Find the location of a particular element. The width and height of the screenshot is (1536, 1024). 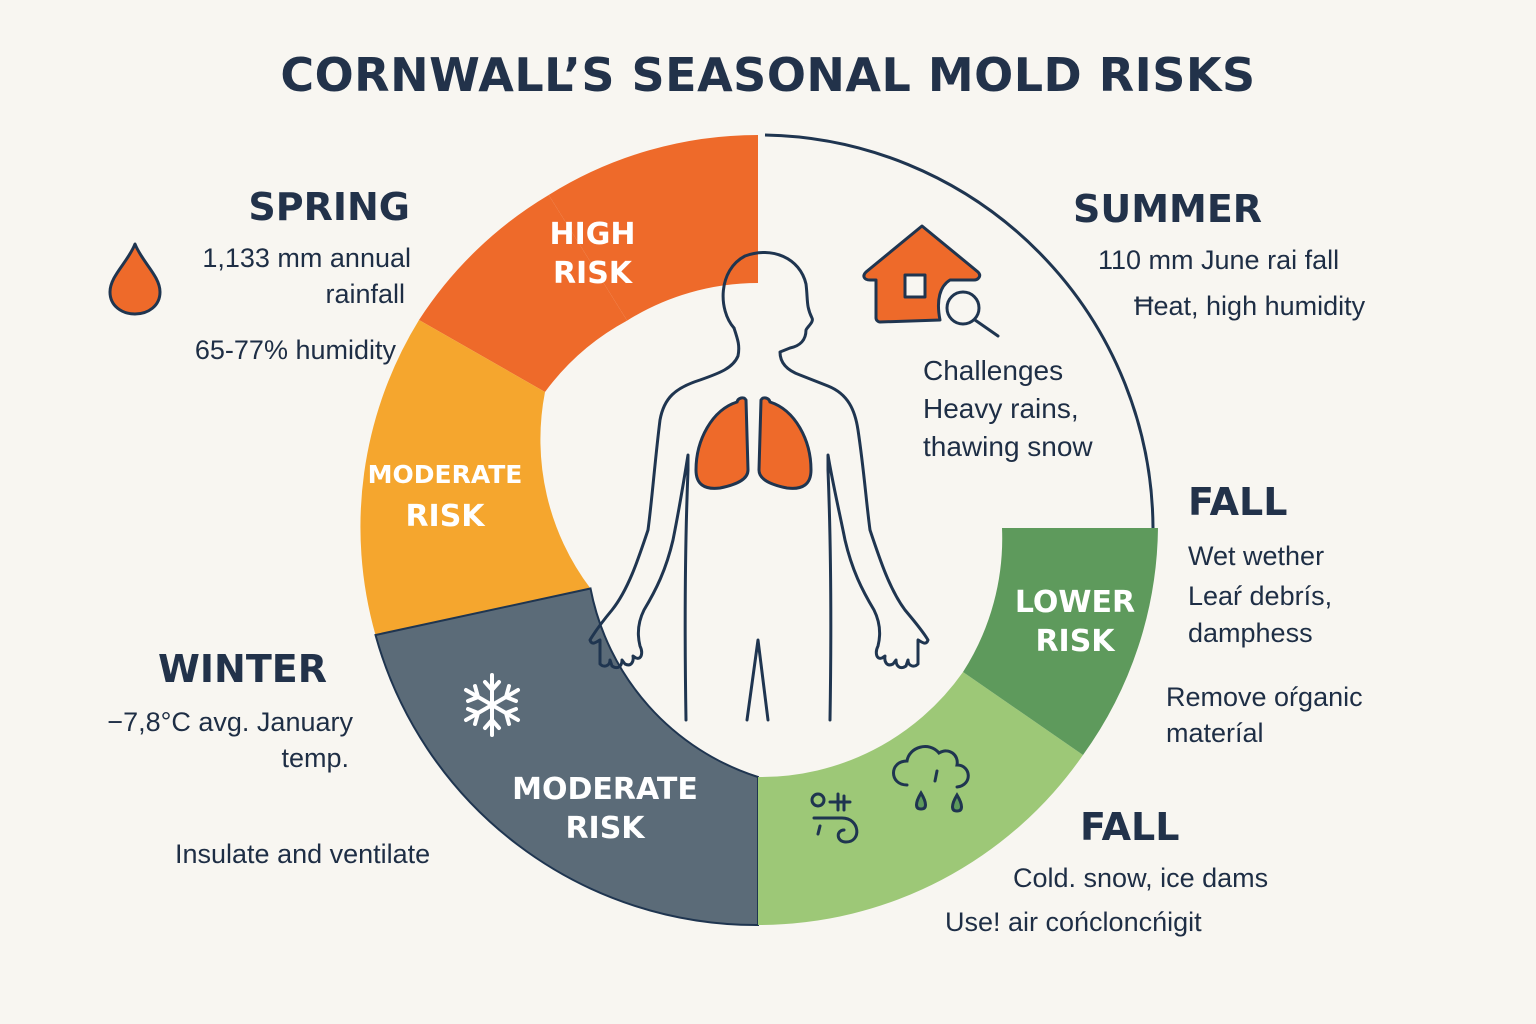

fall-lower-section: FALL is located at coordinates (1129, 827).